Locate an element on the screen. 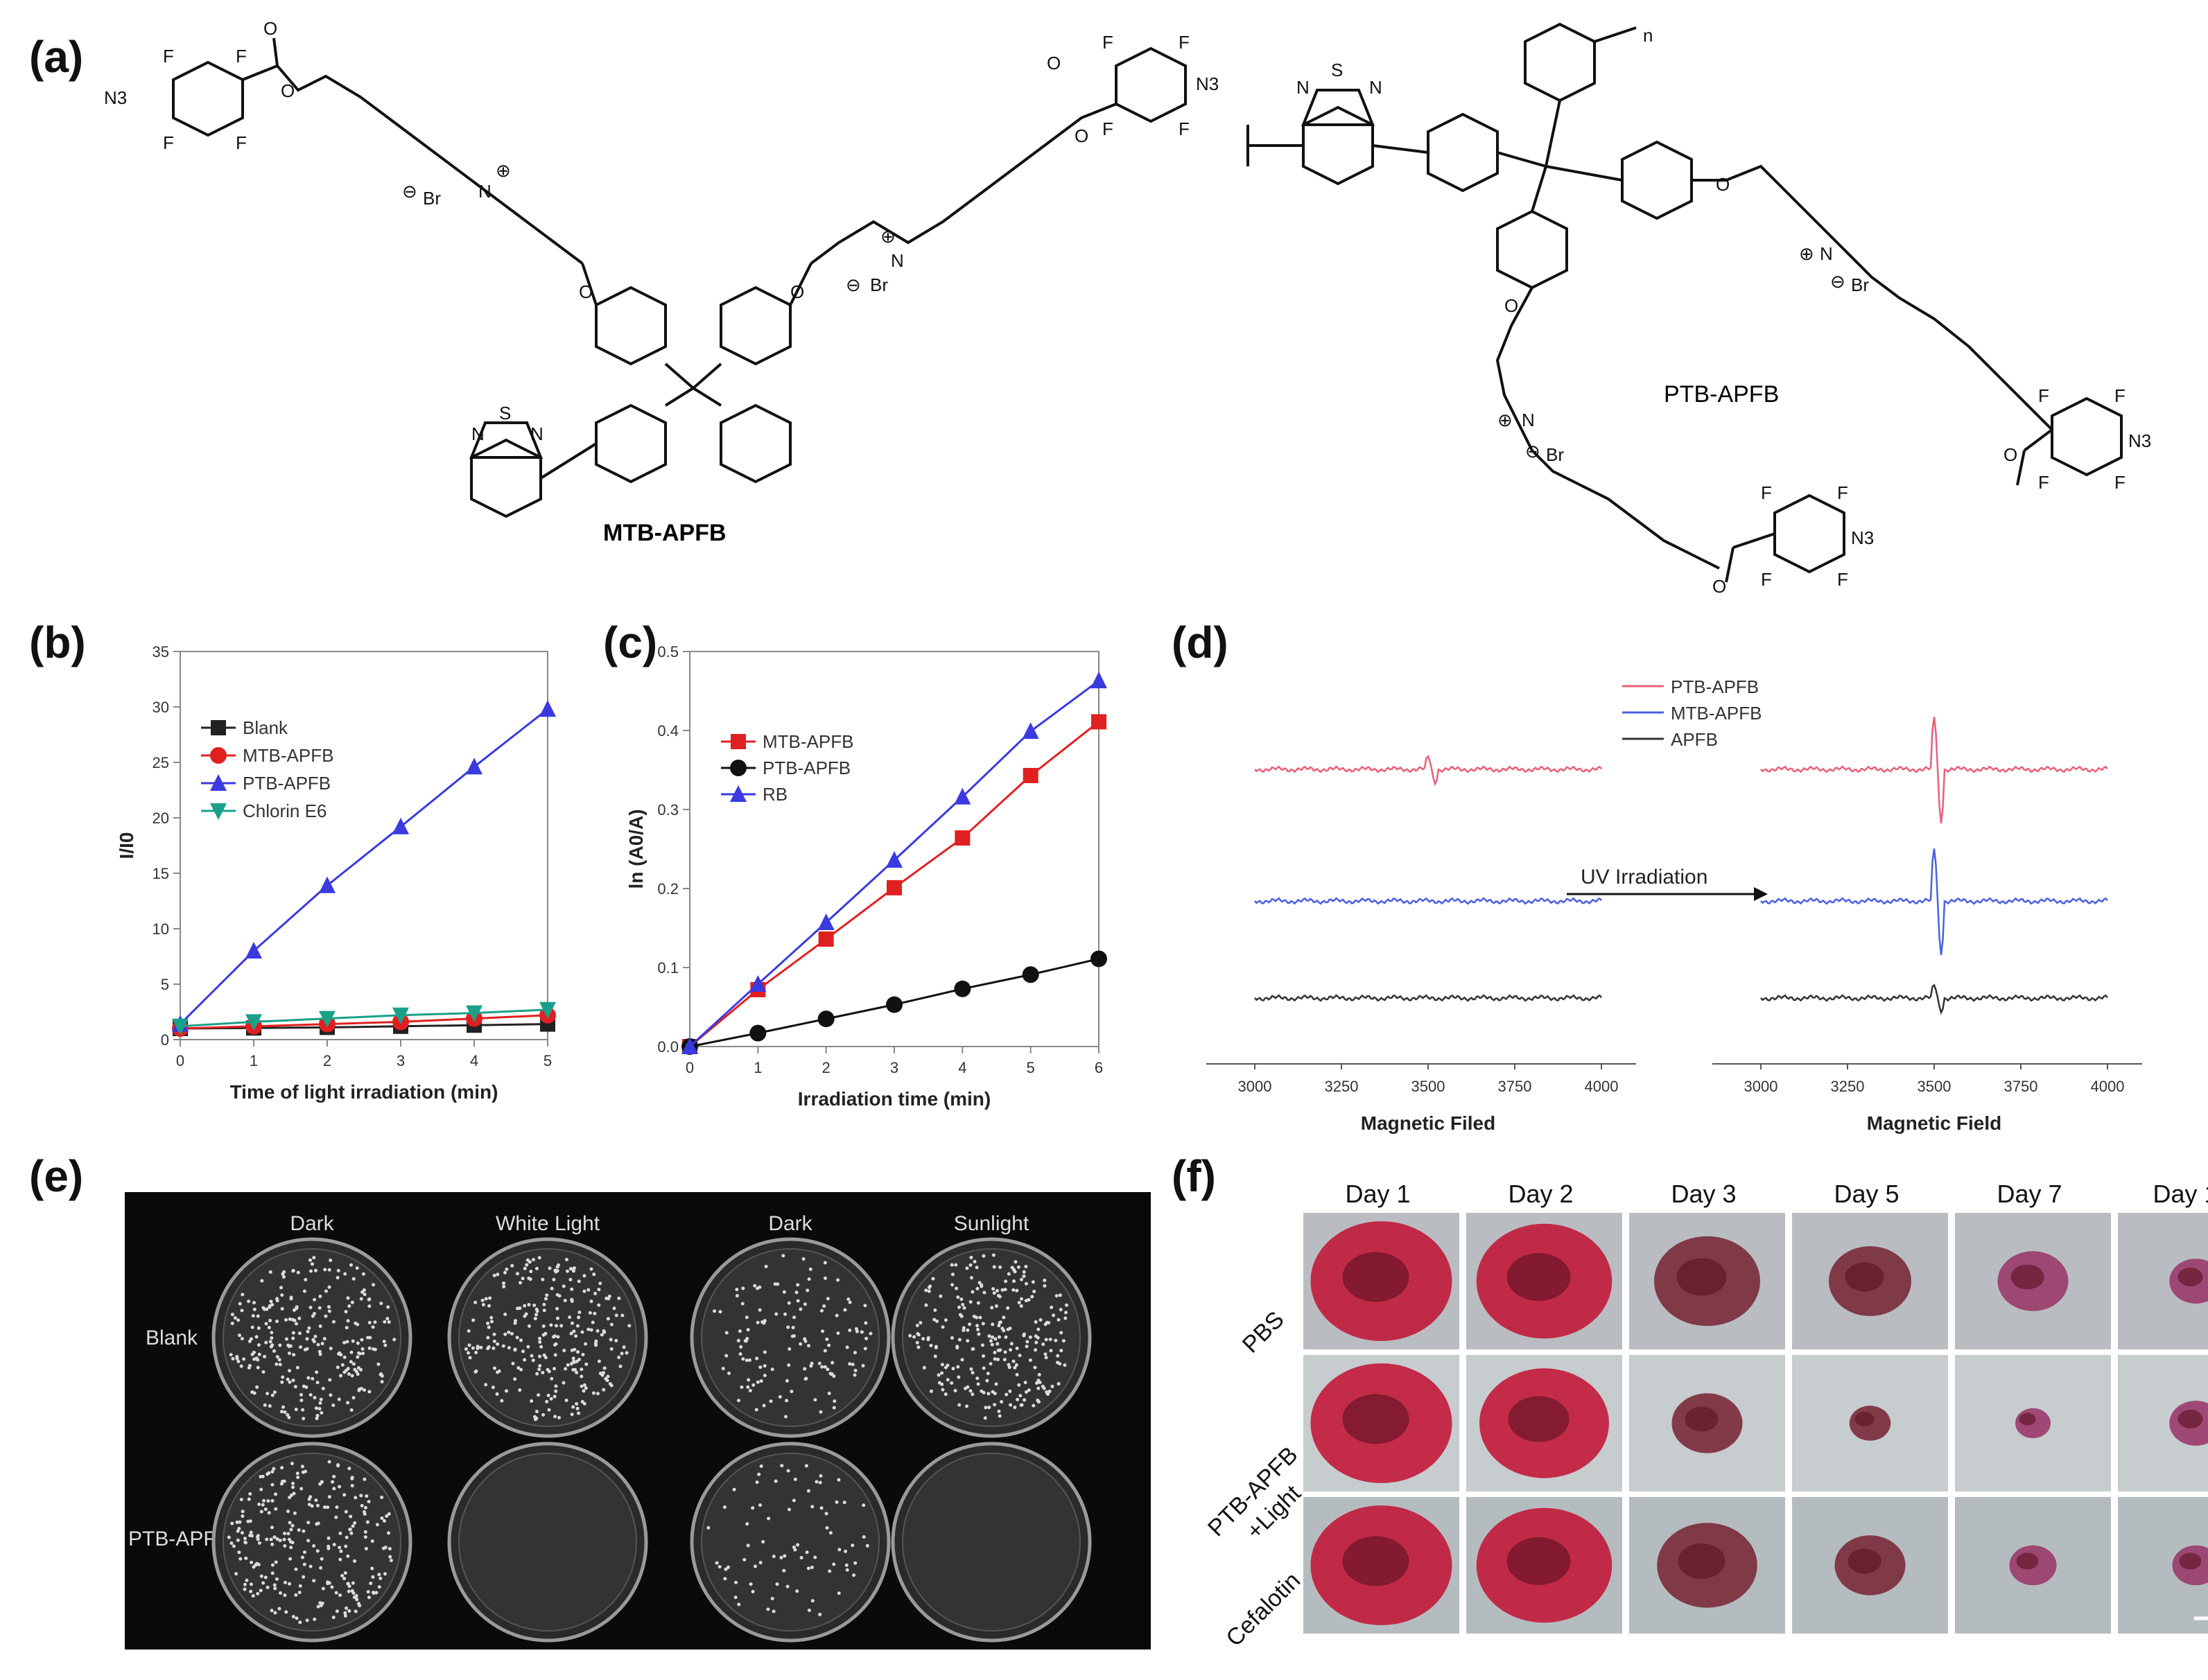 The width and height of the screenshot is (2208, 1680). x-tick-label: 3 is located at coordinates (894, 1067).